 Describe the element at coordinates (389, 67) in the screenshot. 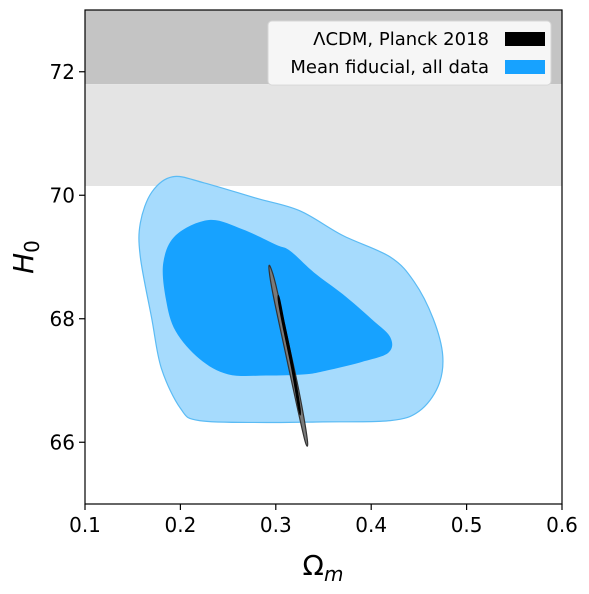

I see `legend-label: Mean fiducial, all data` at that location.